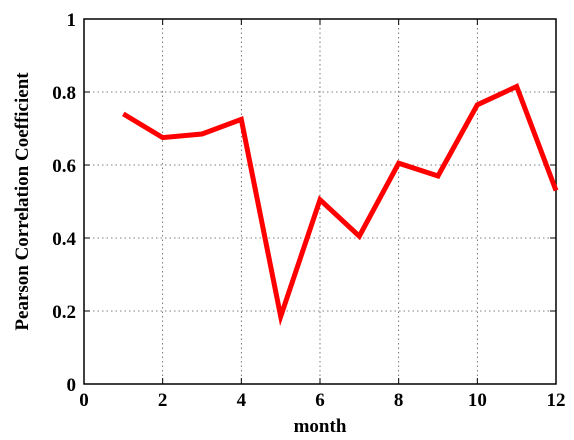 This screenshot has height=440, width=574. Describe the element at coordinates (72, 20) in the screenshot. I see `y-tick-label: 1` at that location.